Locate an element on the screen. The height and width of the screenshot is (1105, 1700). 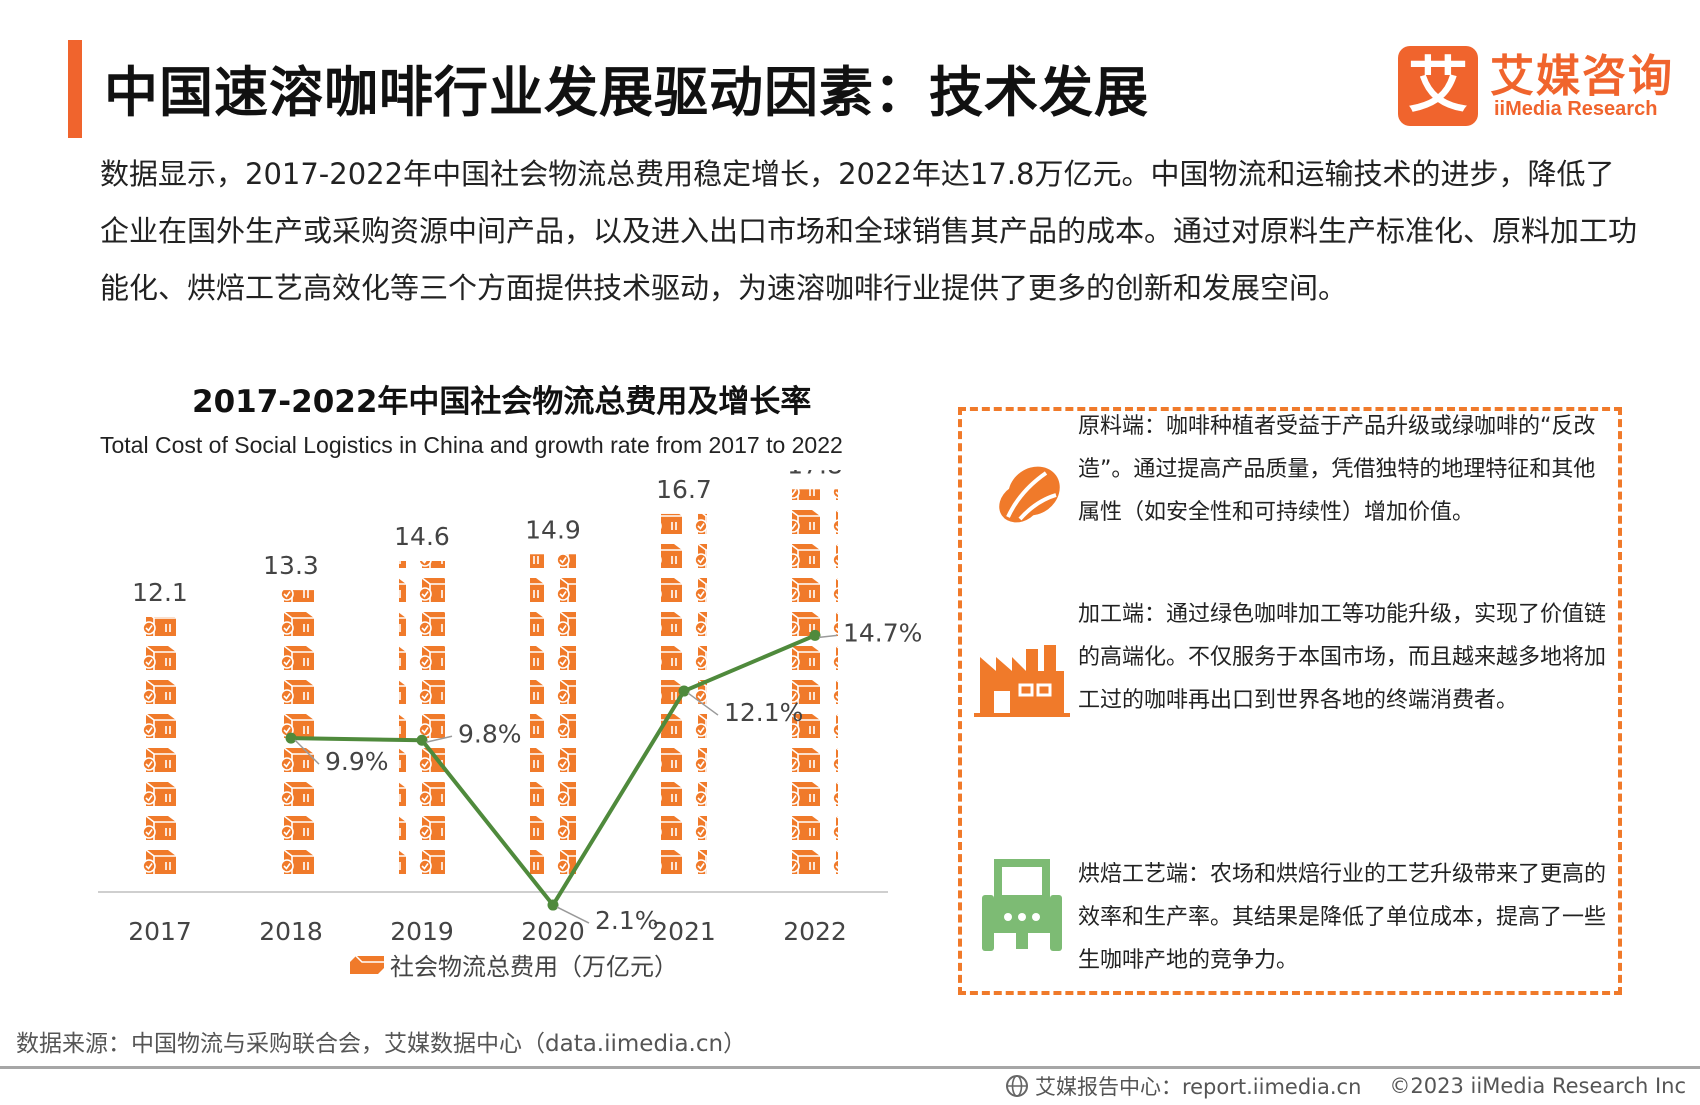
legend-swatch is located at coordinates (367, 964).